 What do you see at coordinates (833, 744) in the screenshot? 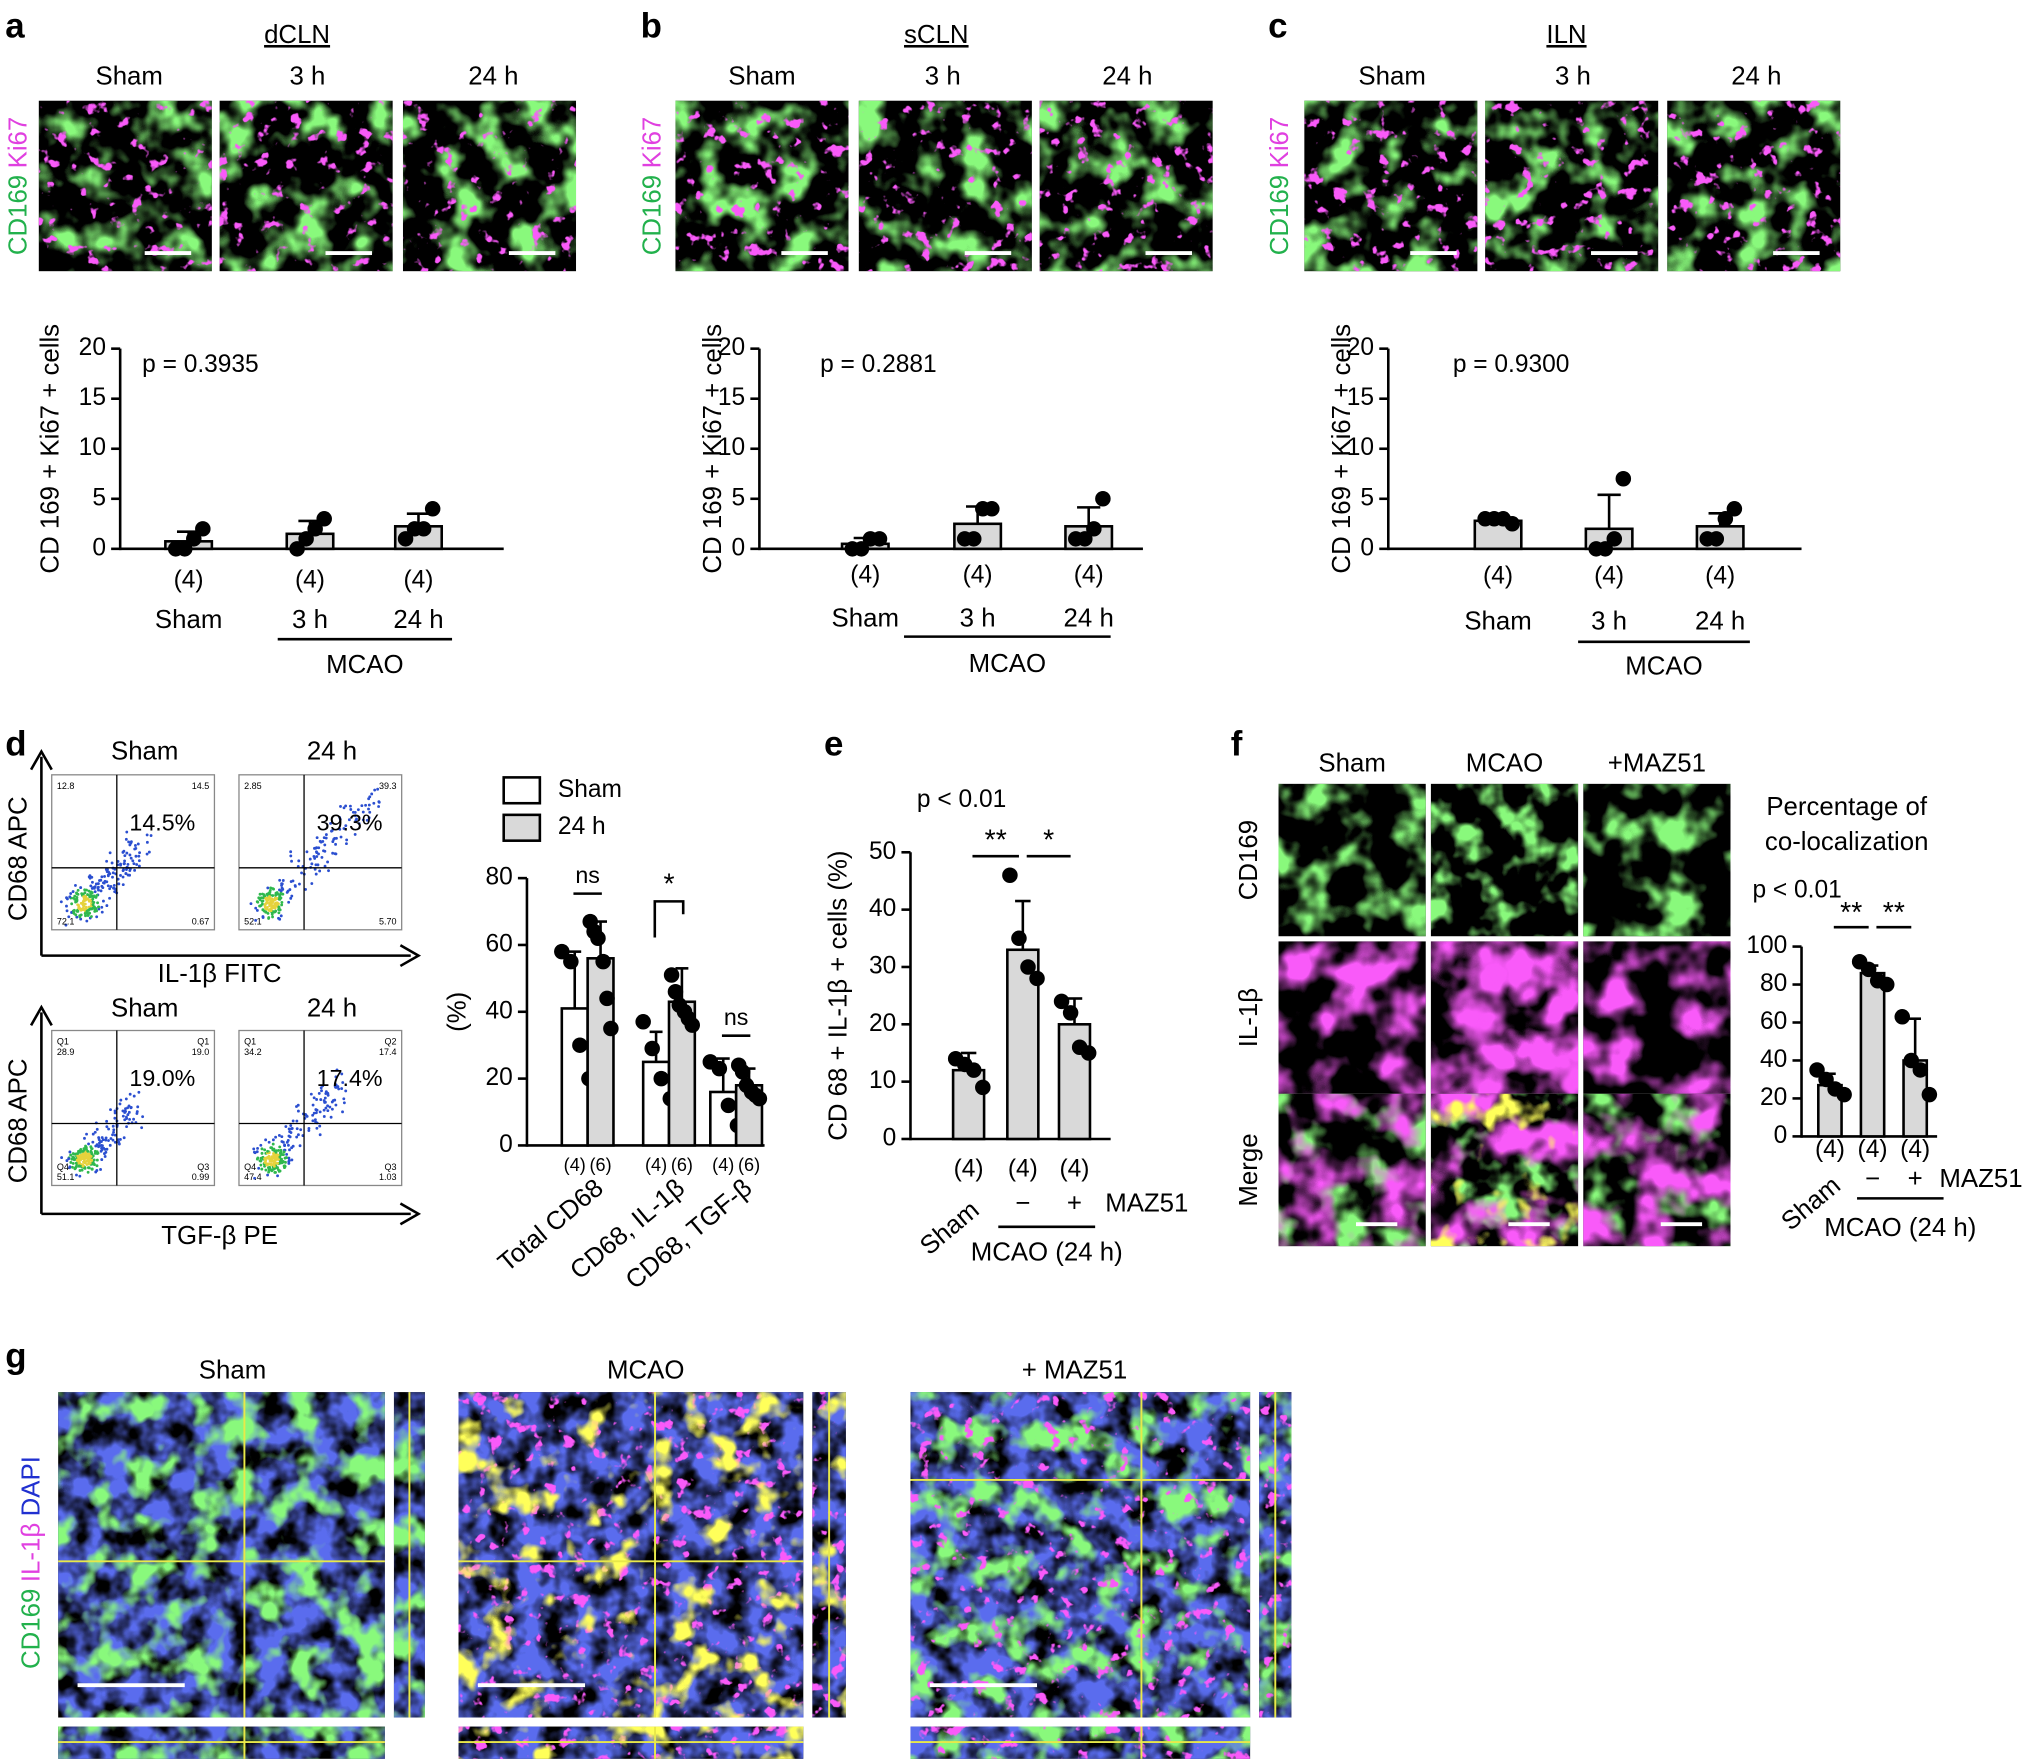
I see `panel-label: e` at bounding box center [833, 744].